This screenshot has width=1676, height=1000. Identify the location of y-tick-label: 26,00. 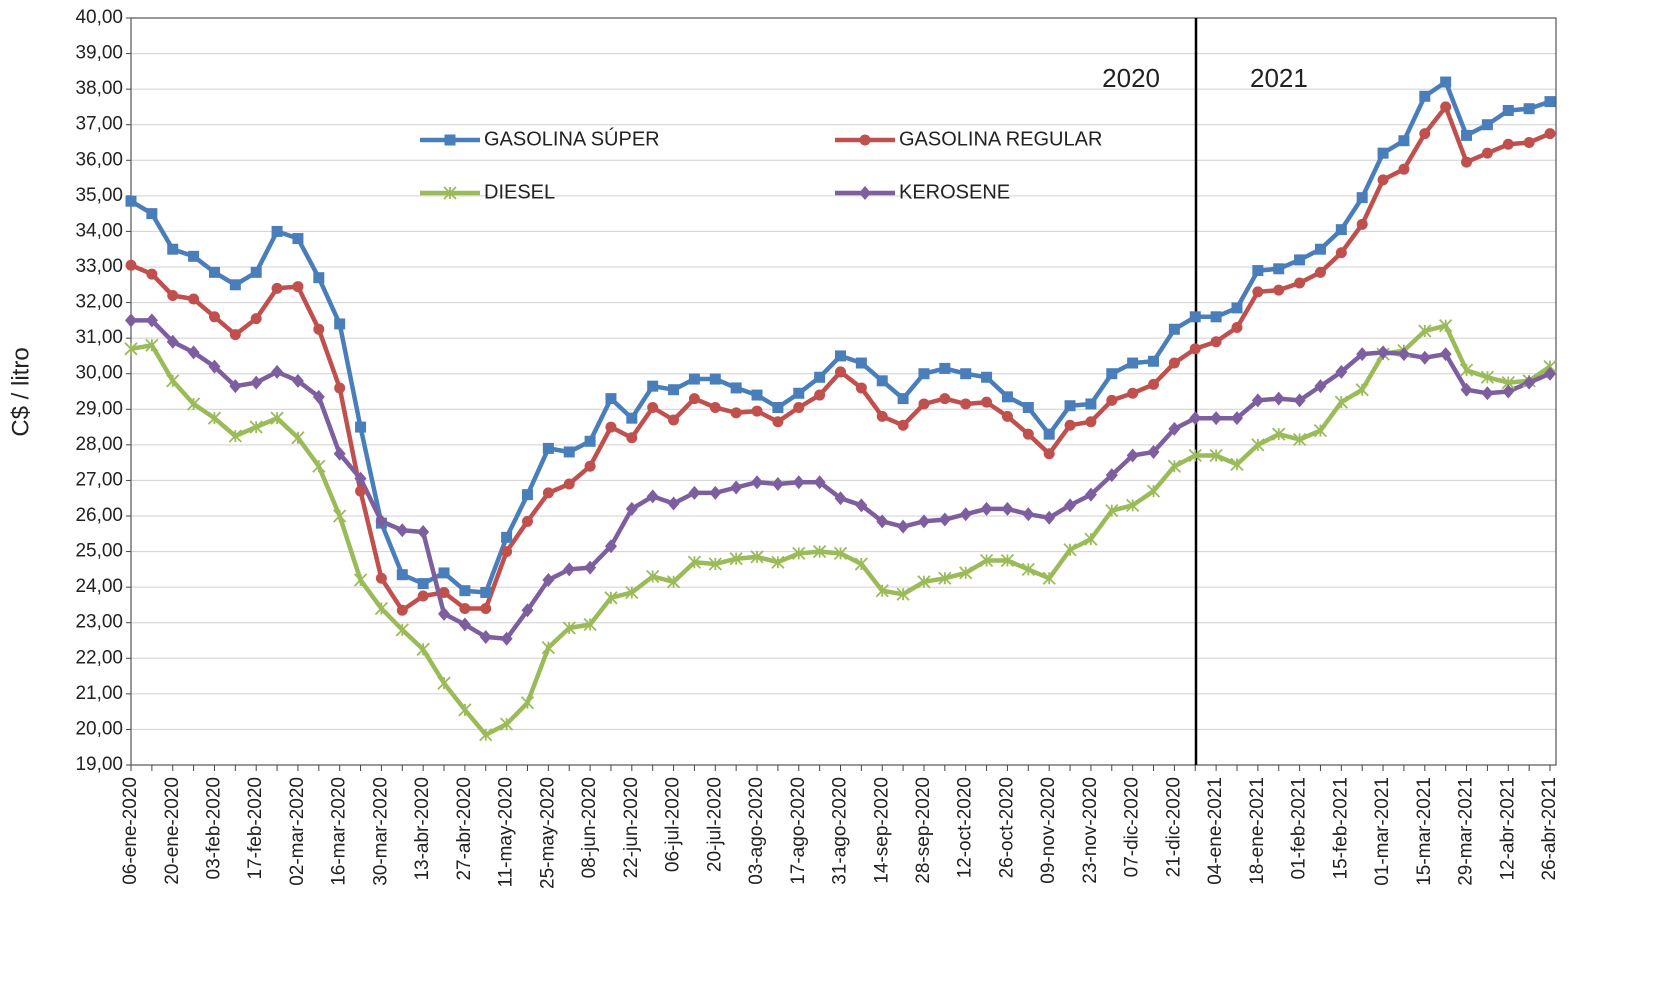
(99, 515).